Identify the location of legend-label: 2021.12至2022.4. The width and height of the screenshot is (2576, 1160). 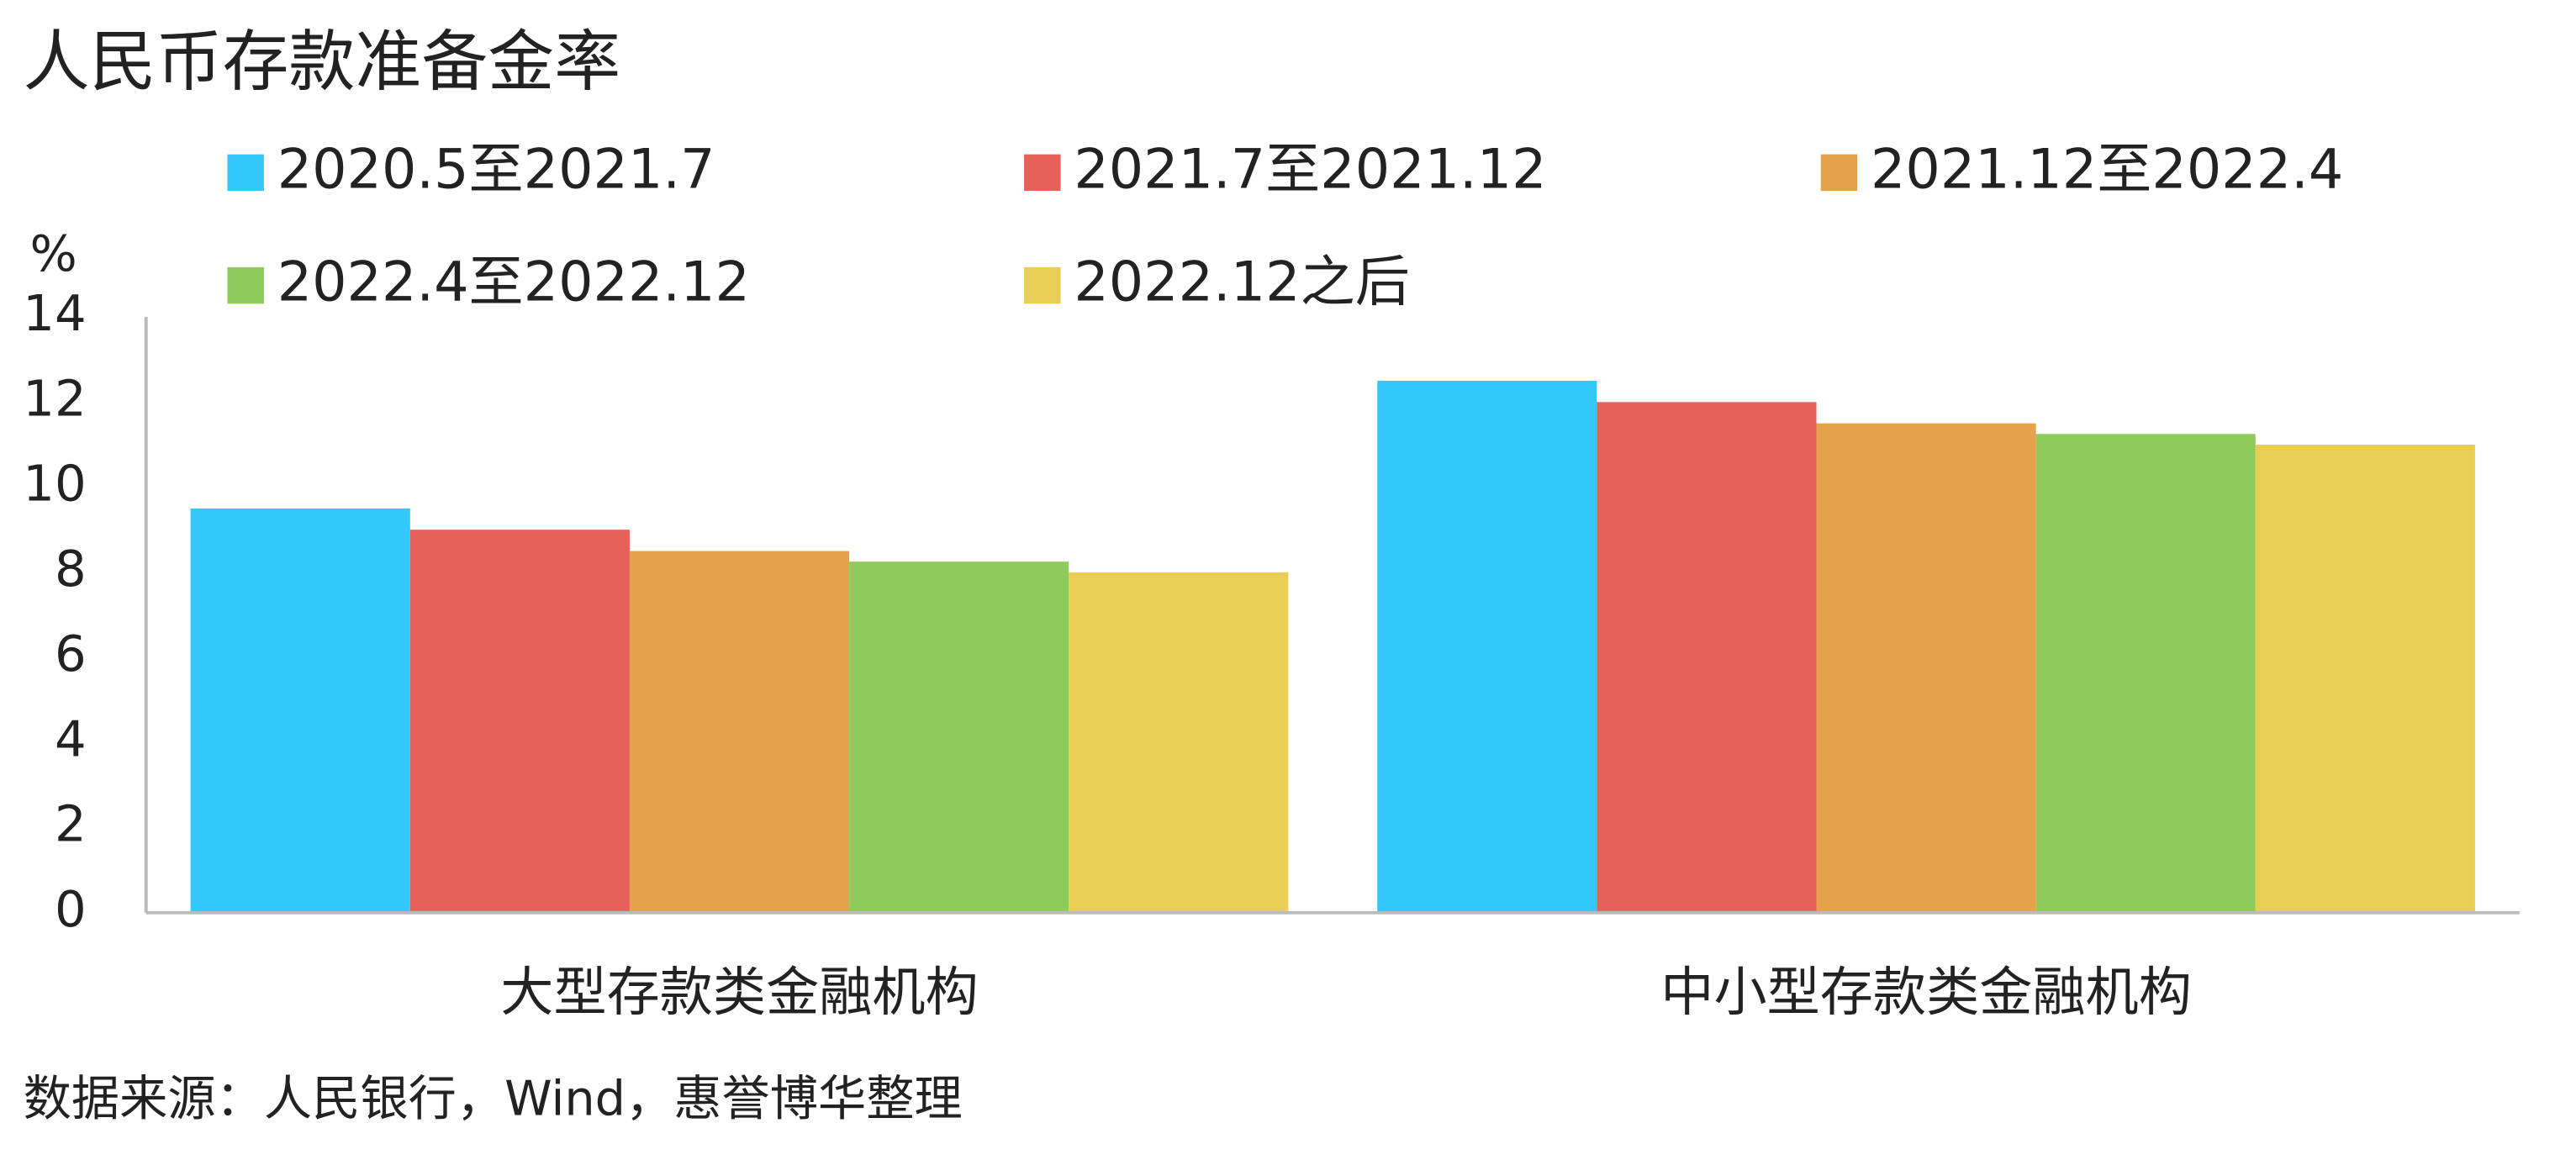
(2107, 169).